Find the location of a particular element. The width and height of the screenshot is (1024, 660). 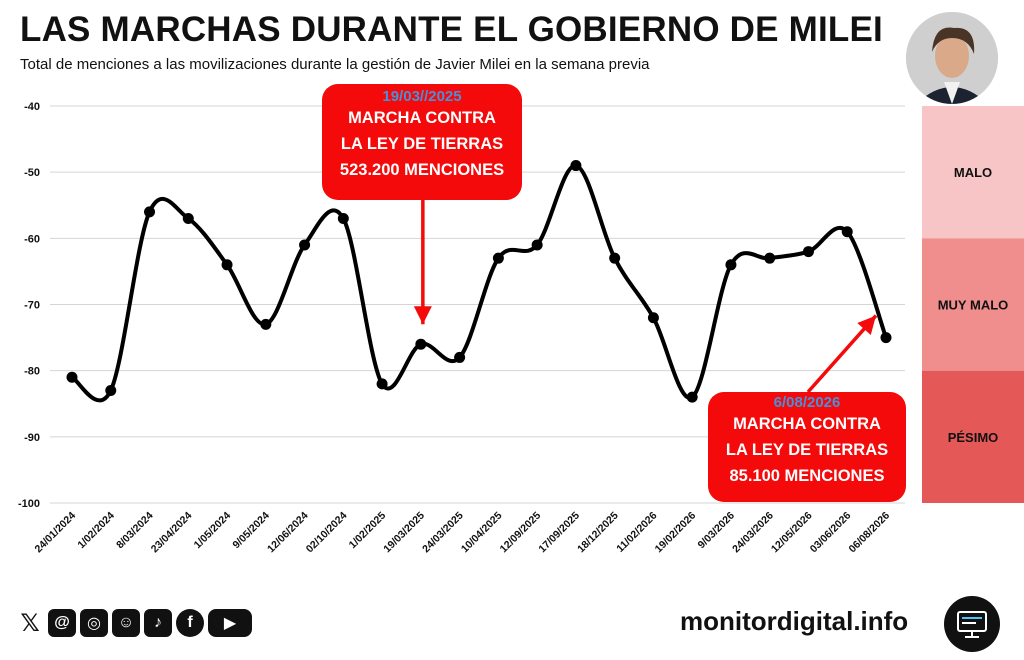

y-tick-label: -60 is located at coordinates (32, 239).